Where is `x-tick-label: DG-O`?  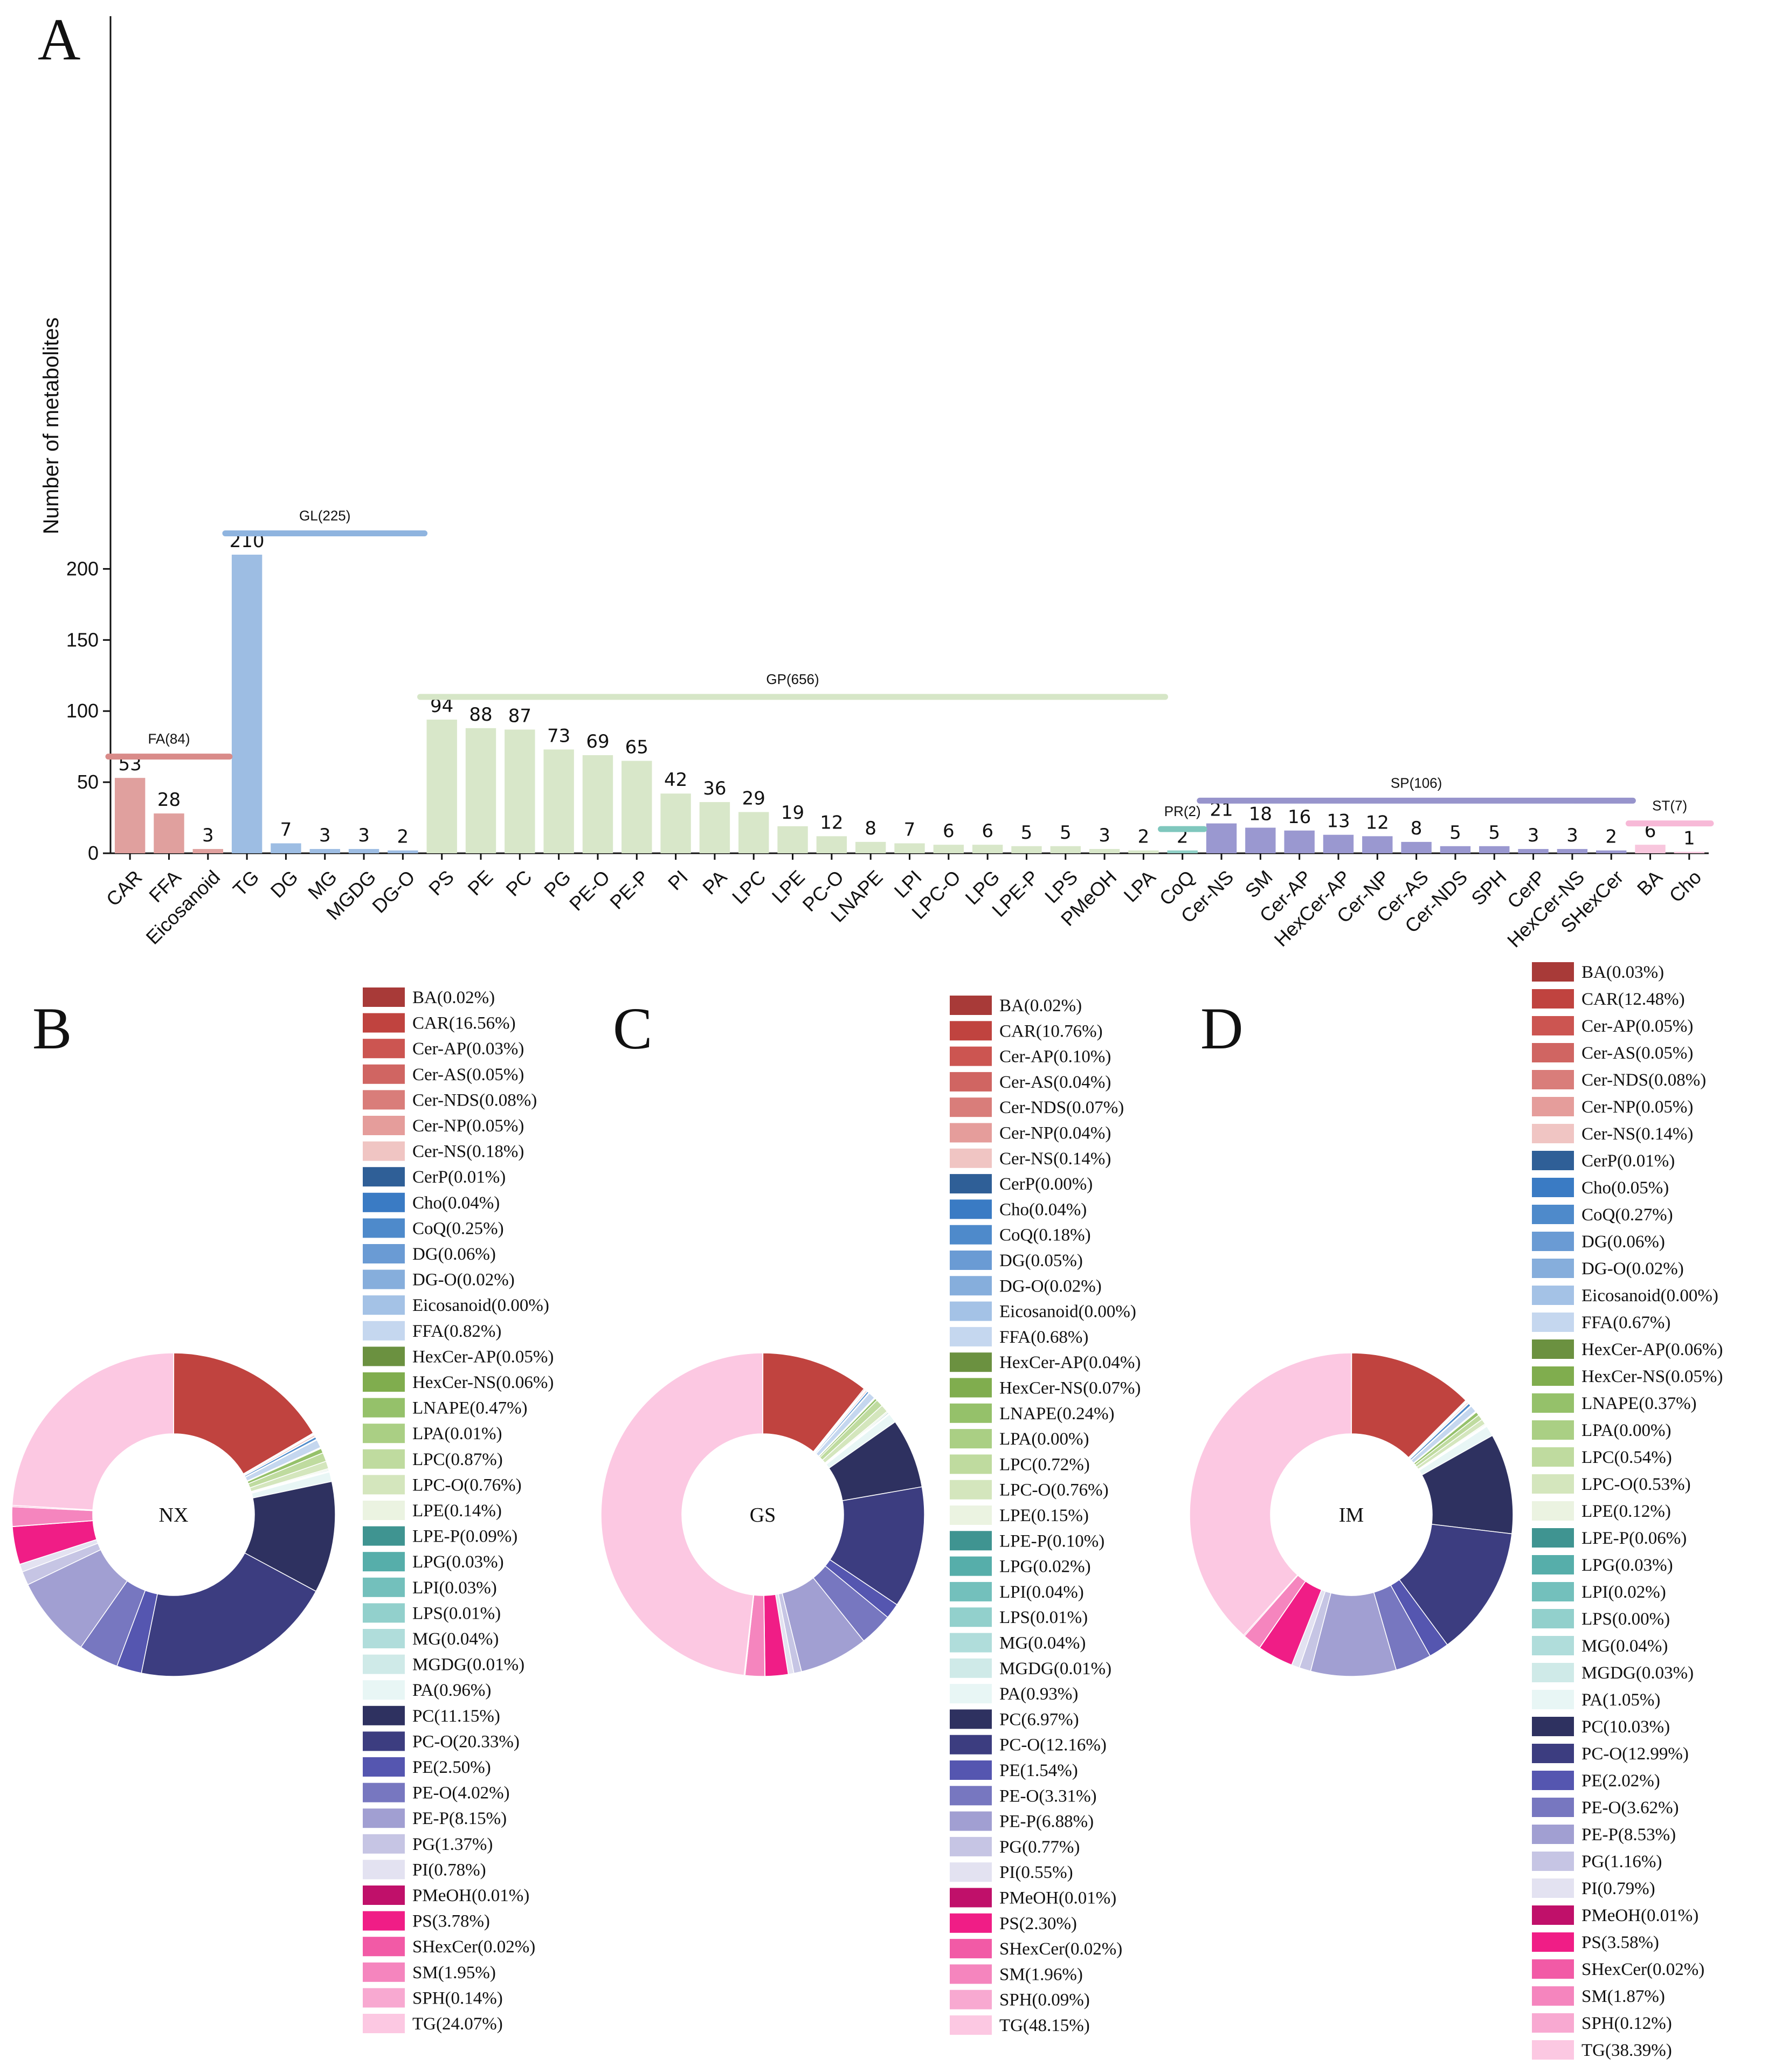
x-tick-label: DG-O is located at coordinates (394, 891).